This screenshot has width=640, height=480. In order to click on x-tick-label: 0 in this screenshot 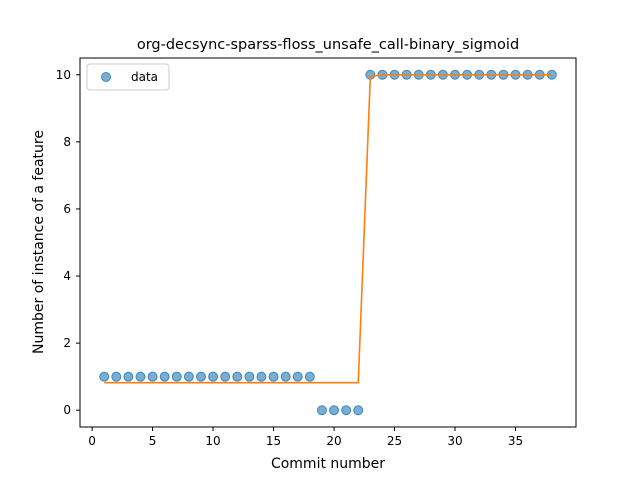, I will do `click(92, 441)`.